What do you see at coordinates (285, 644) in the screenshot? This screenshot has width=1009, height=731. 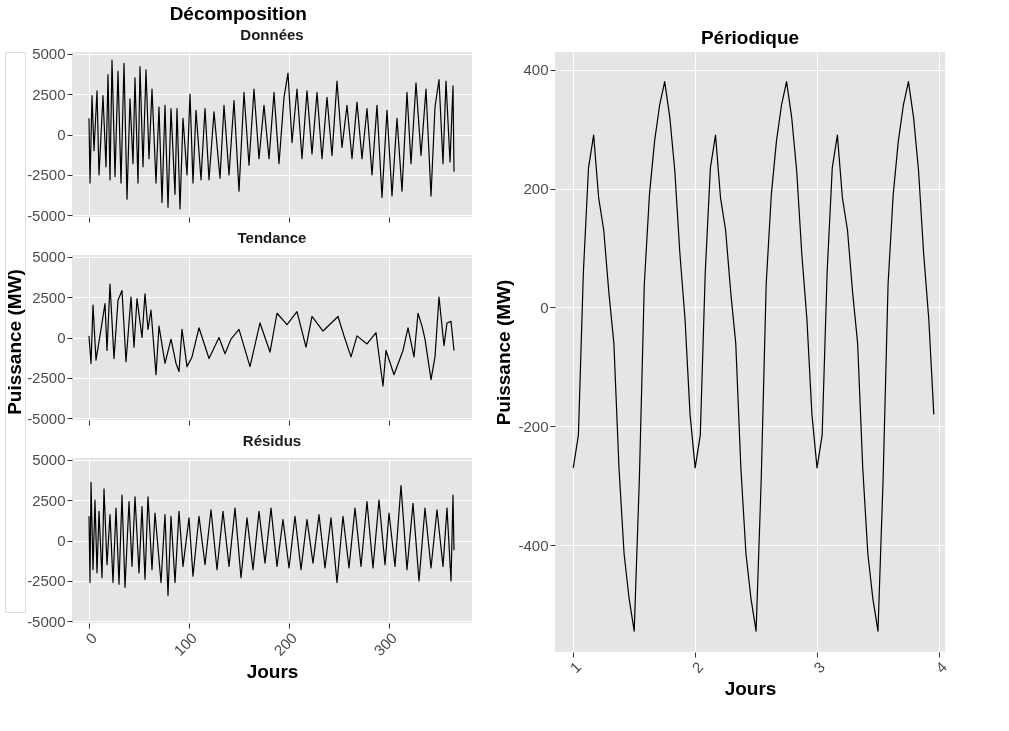 I see `x-tick-label: 200` at bounding box center [285, 644].